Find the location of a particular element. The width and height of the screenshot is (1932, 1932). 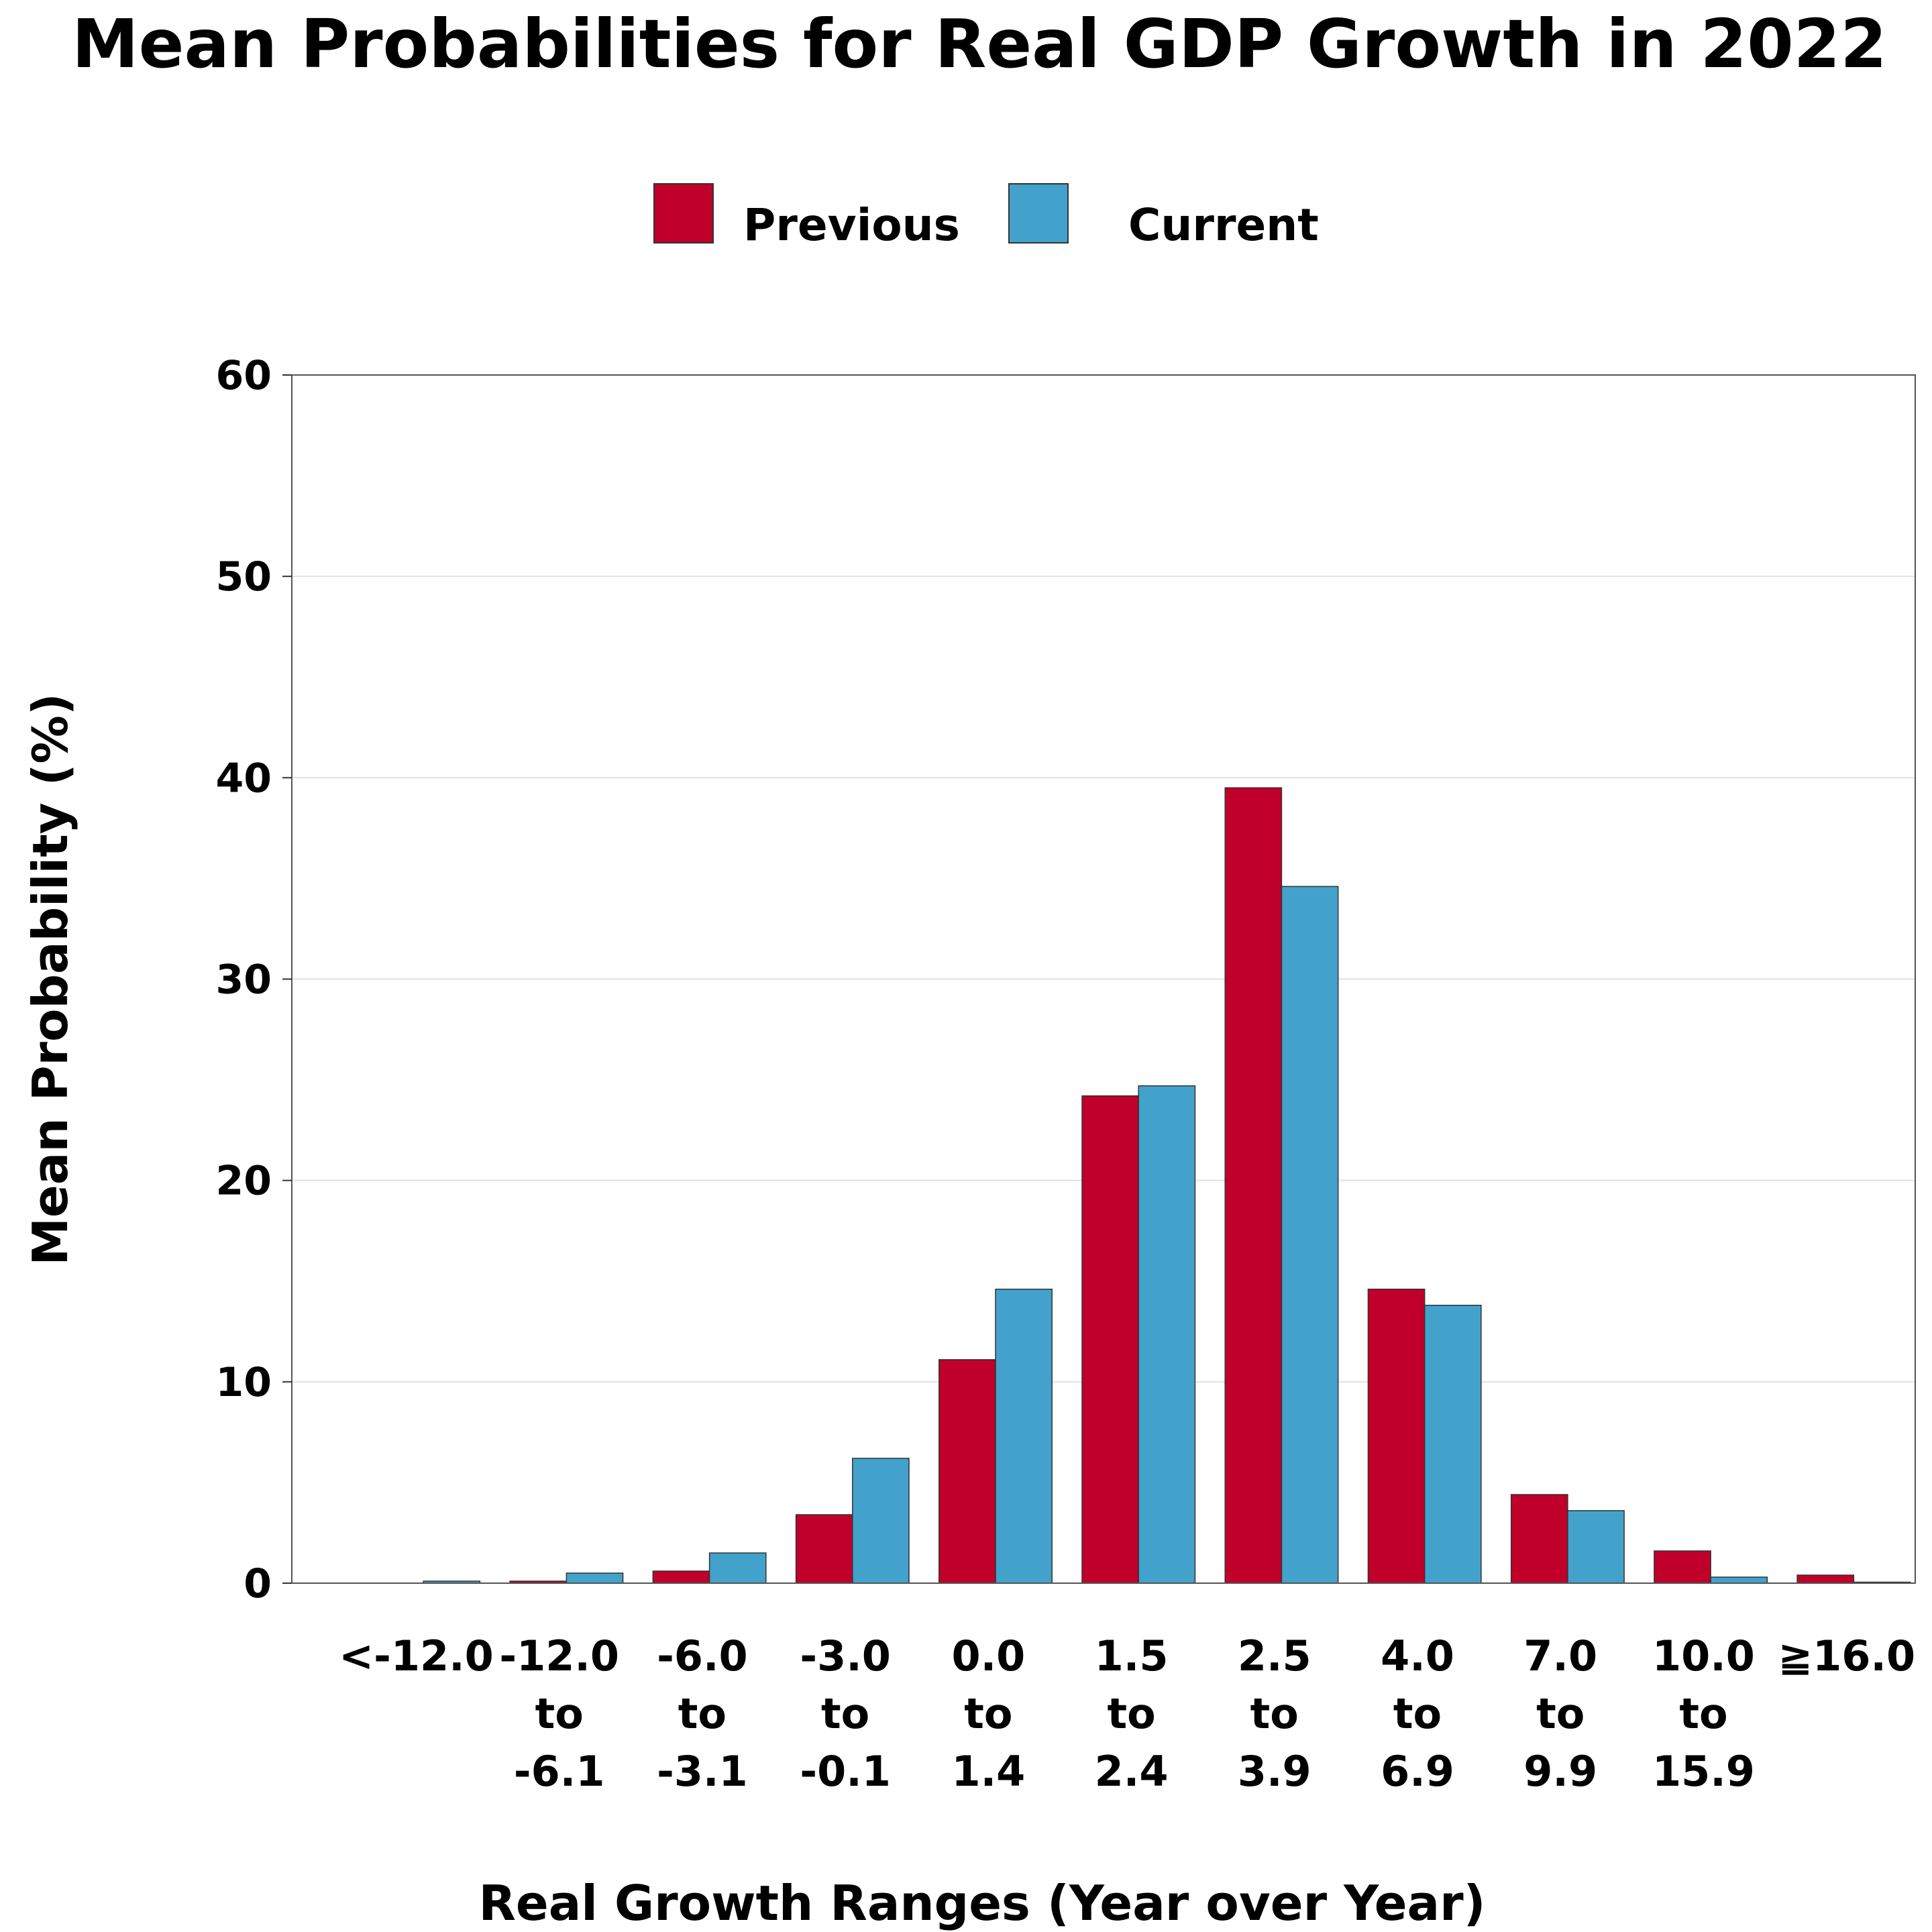

x-category-label: -3.0 to -0.1 is located at coordinates (845, 1713).